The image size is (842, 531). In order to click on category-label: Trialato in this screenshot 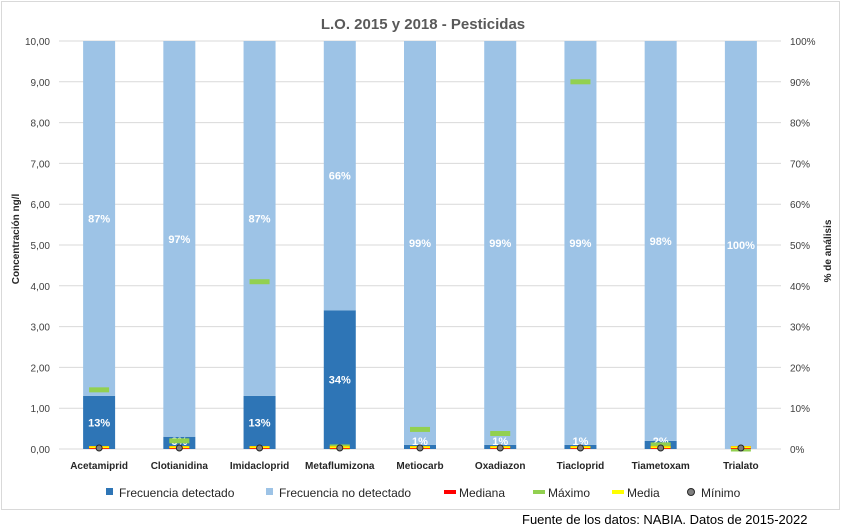, I will do `click(741, 466)`.